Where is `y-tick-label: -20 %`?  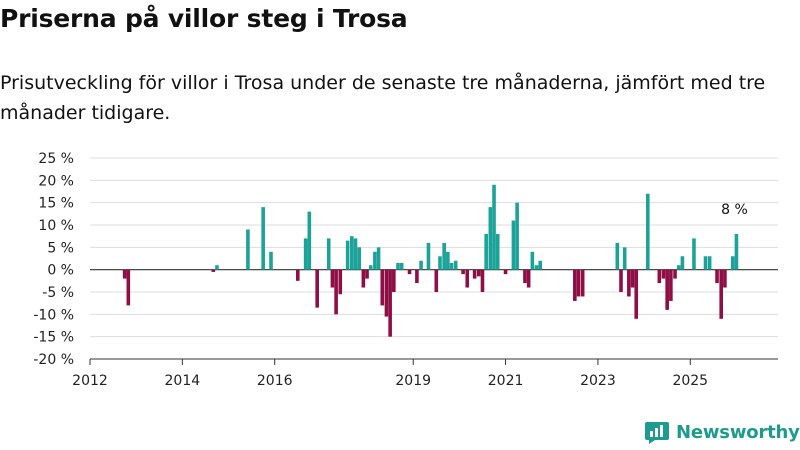 y-tick-label: -20 % is located at coordinates (53, 360).